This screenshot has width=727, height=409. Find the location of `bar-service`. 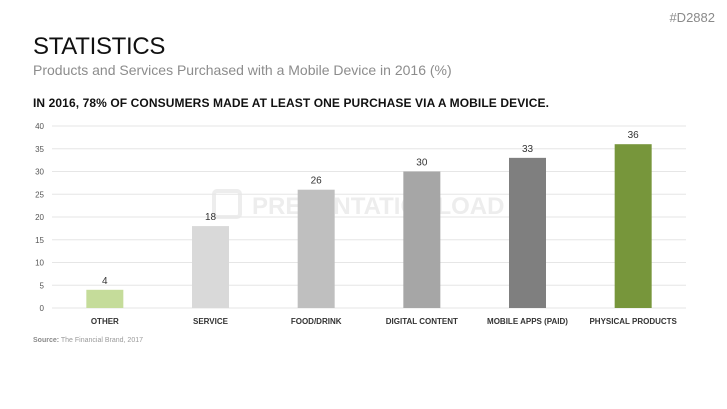

bar-service is located at coordinates (210, 267).